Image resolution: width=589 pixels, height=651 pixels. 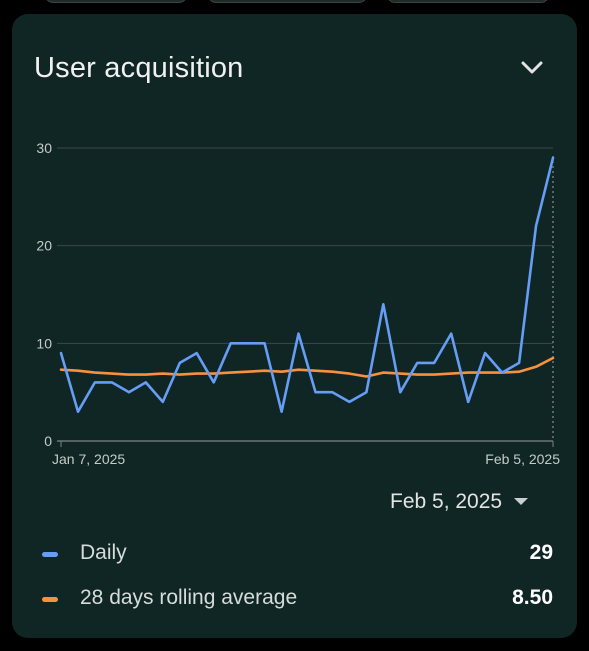 I want to click on expand-button, so click(x=532, y=68).